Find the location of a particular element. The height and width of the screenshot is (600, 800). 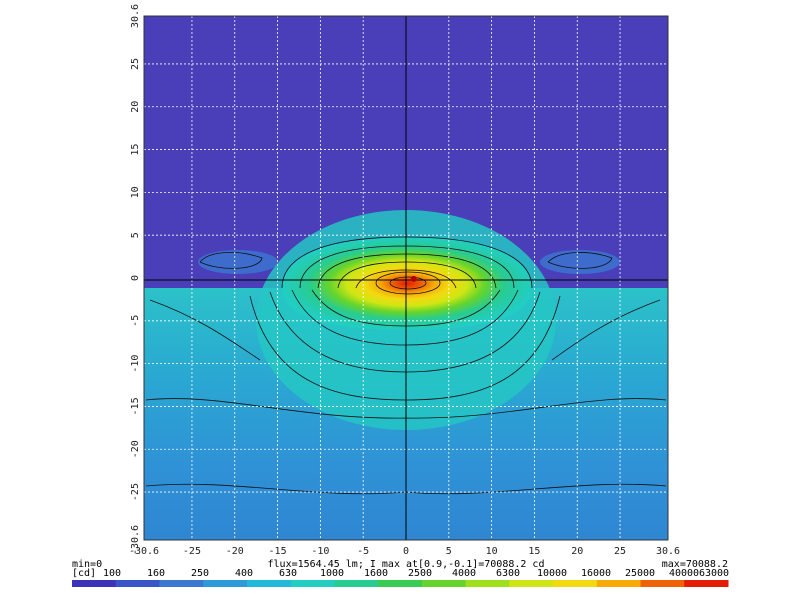

colorbar-label: 160 is located at coordinates (156, 573).